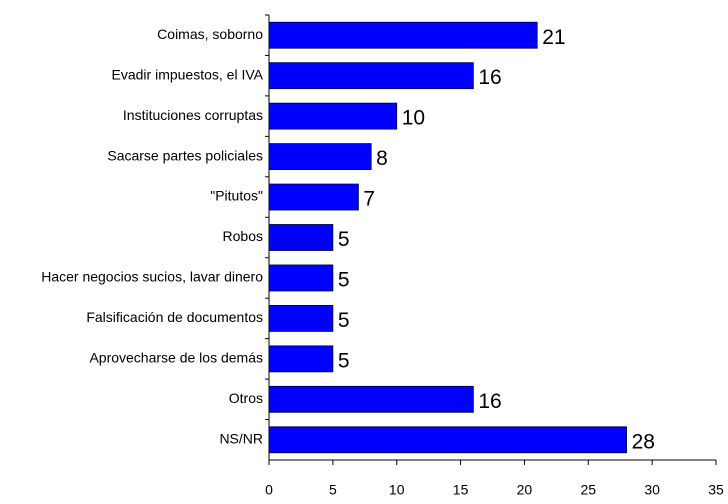 The width and height of the screenshot is (728, 504). Describe the element at coordinates (397, 490) in the screenshot. I see `x-tick-label: 10` at that location.